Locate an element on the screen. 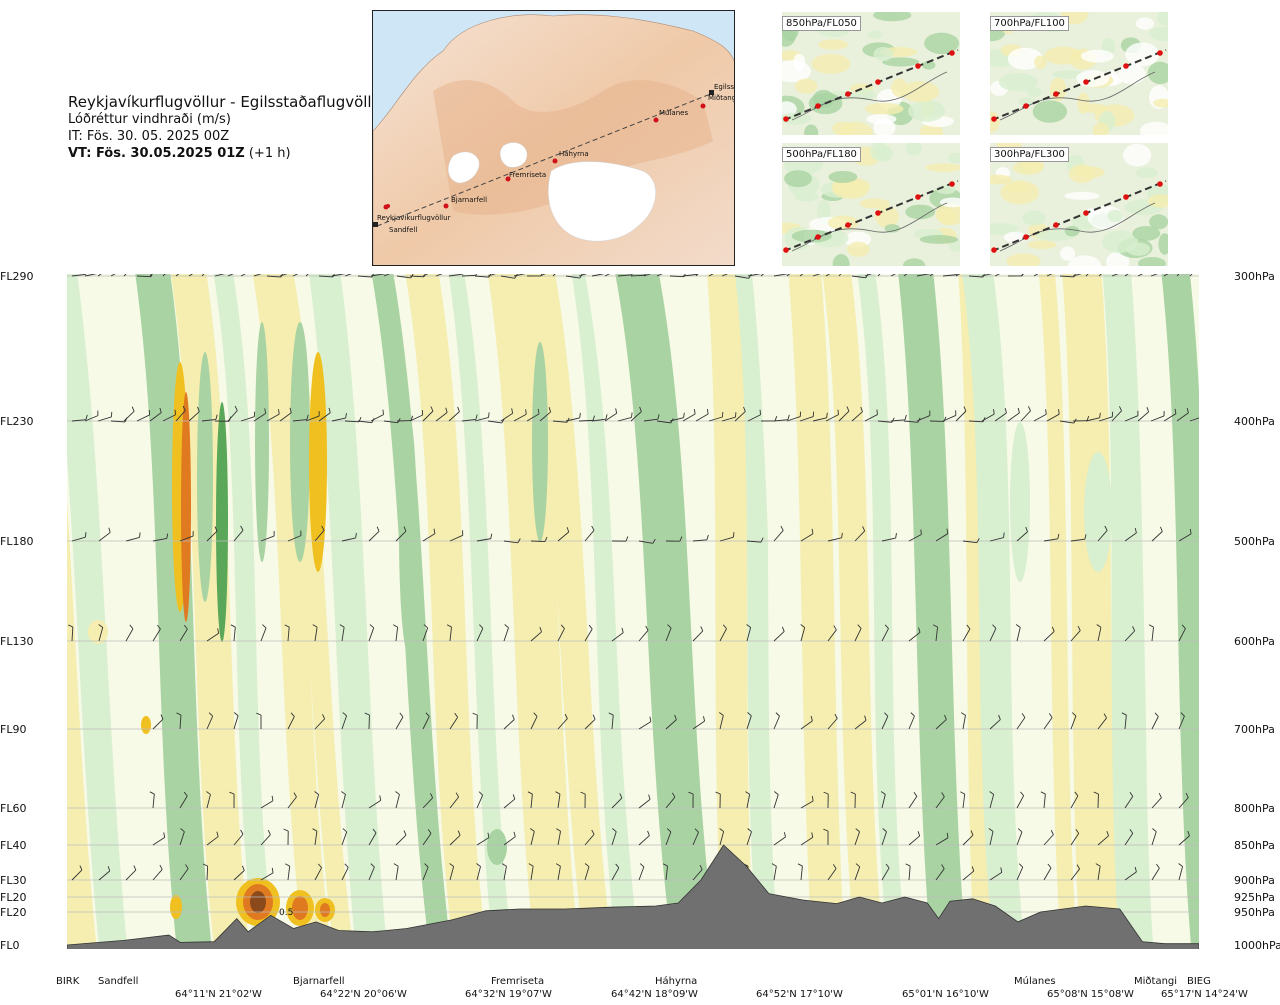 Image resolution: width=1280 pixels, height=1005 pixels. station-label: Fremriseta is located at coordinates (517, 981).